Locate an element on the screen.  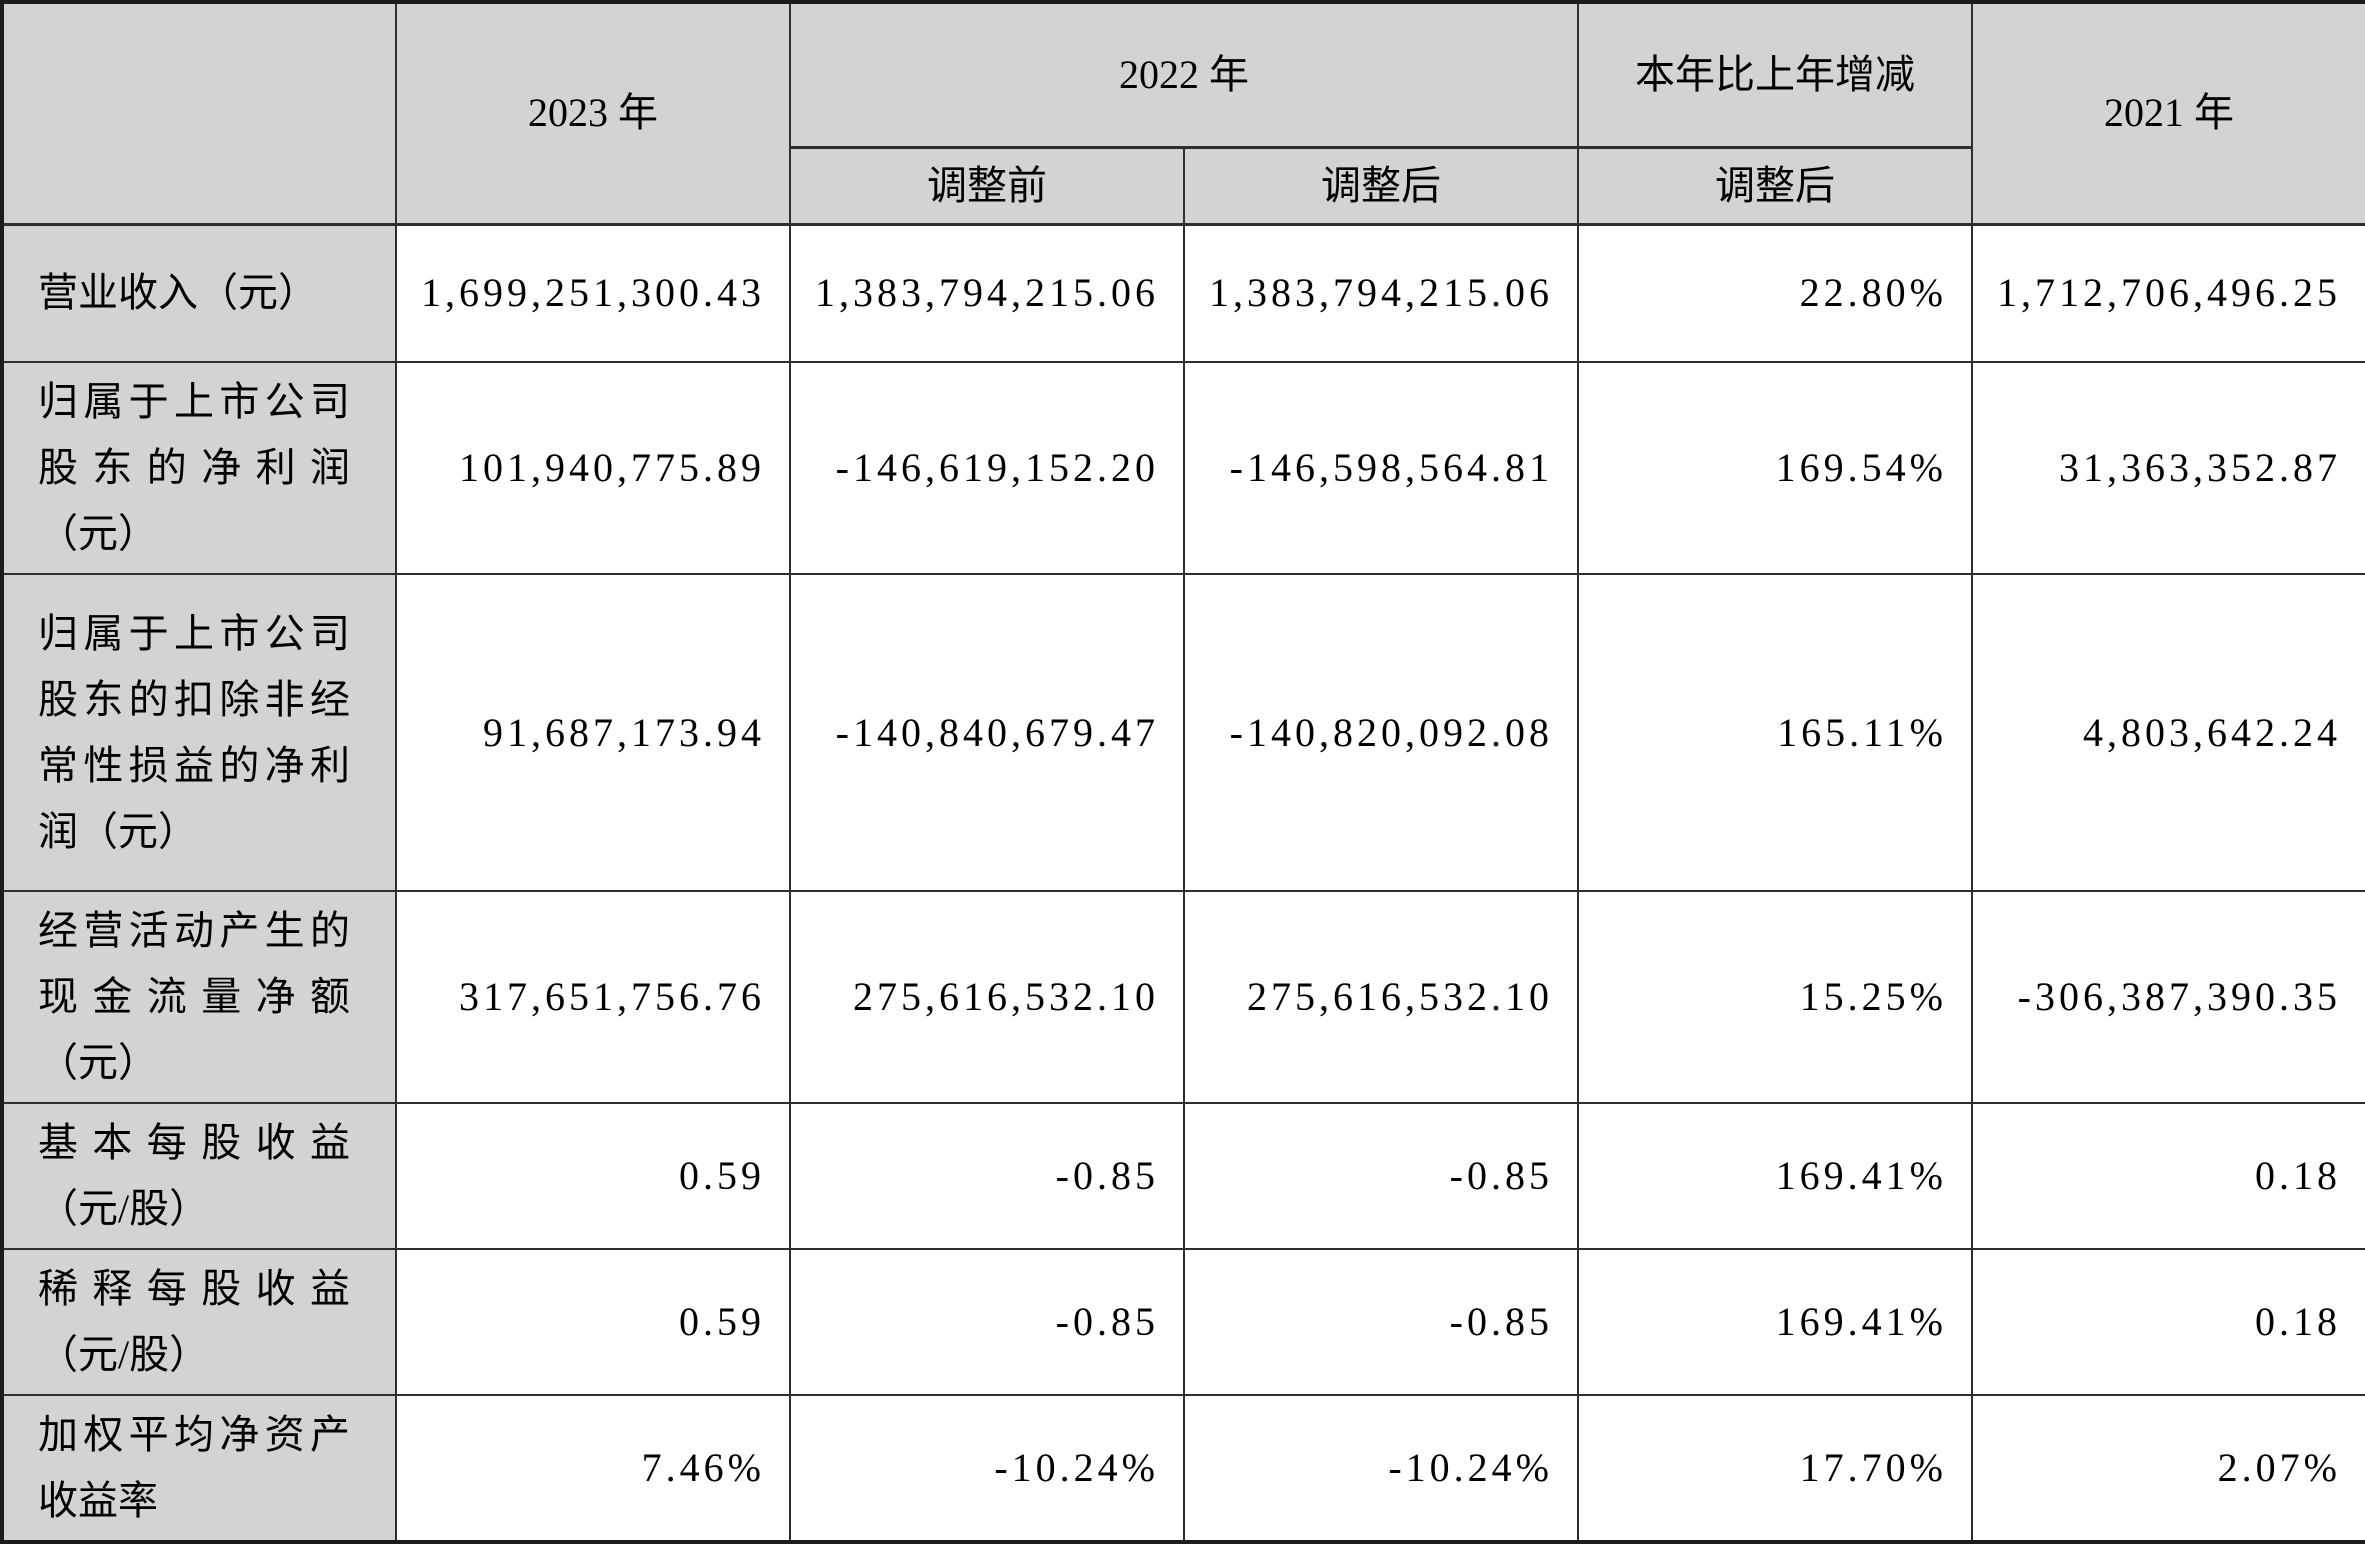
row-label: 归属于上市公司股东的扣除非经常性损益的净利润（元） is located at coordinates (199, 732).